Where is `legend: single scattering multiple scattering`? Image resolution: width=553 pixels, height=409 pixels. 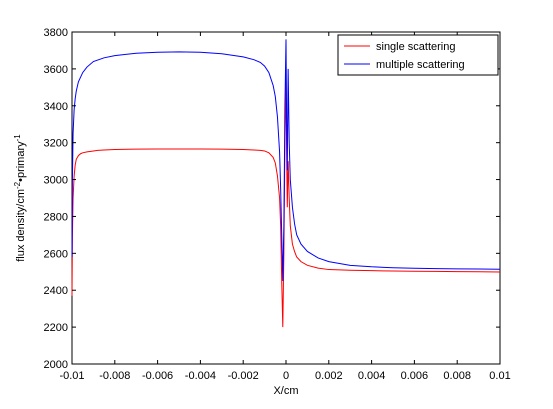 legend: single scattering multiple scattering is located at coordinates (418, 55).